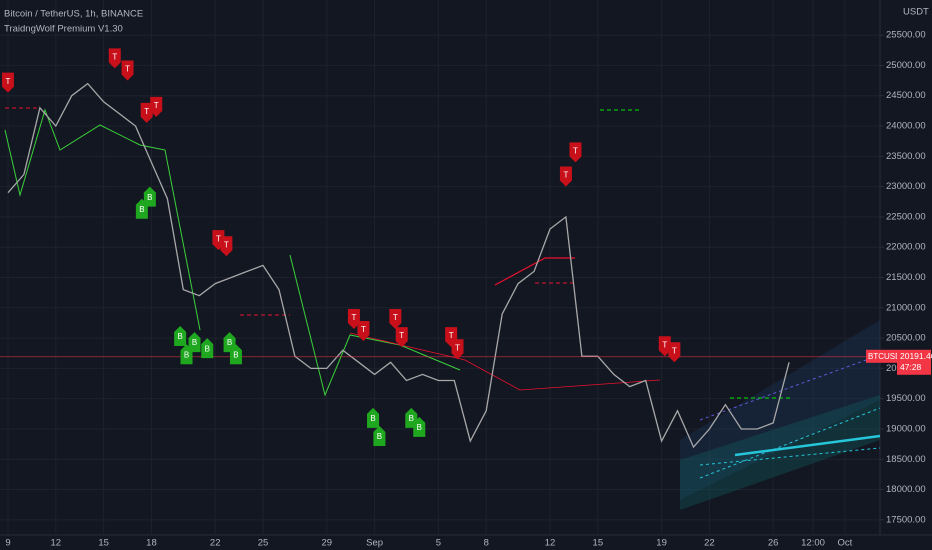  What do you see at coordinates (327, 543) in the screenshot?
I see `x-tick-label: 29` at bounding box center [327, 543].